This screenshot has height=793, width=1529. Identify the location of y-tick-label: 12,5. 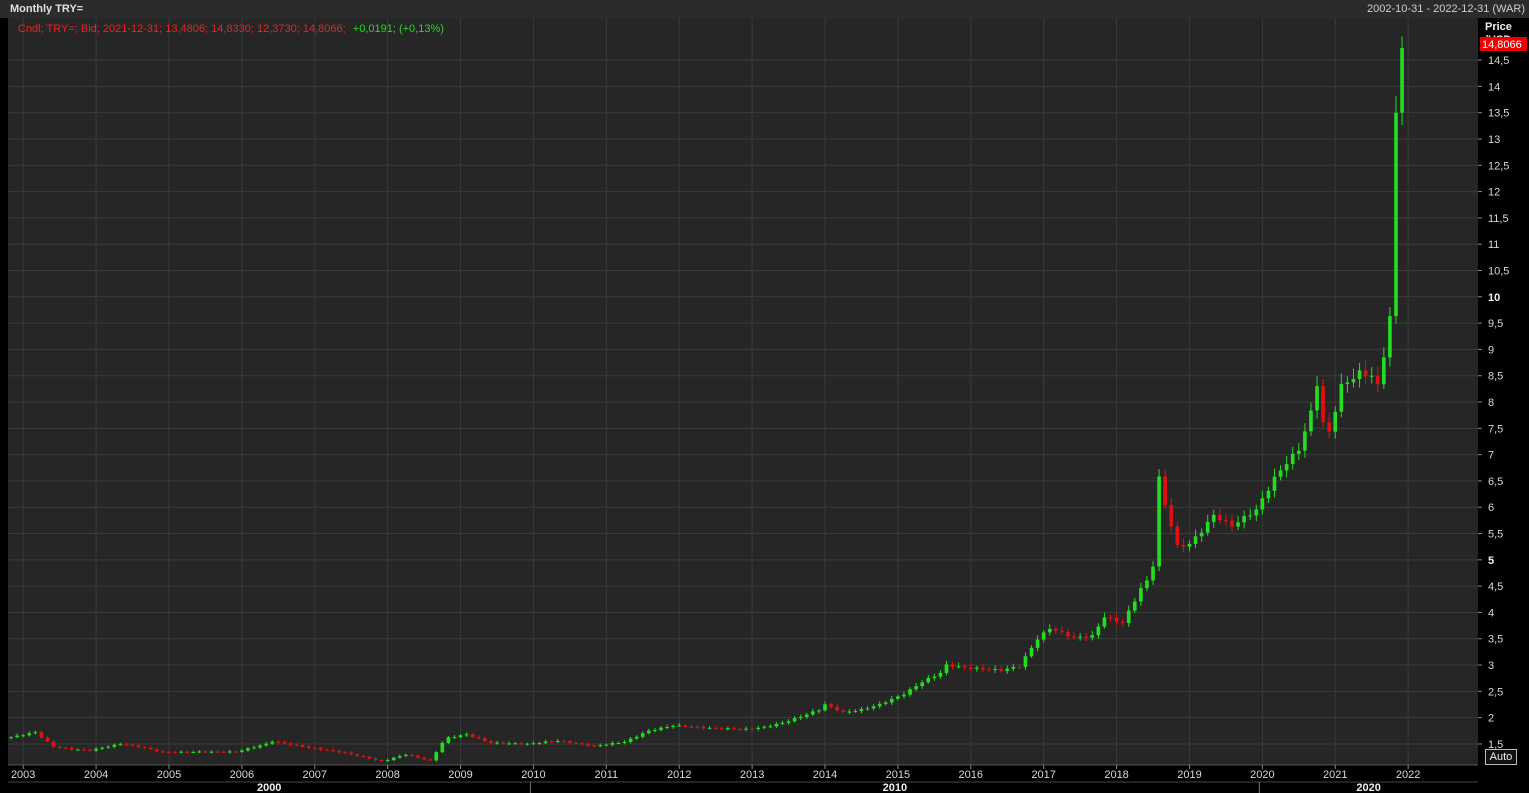
(1498, 166).